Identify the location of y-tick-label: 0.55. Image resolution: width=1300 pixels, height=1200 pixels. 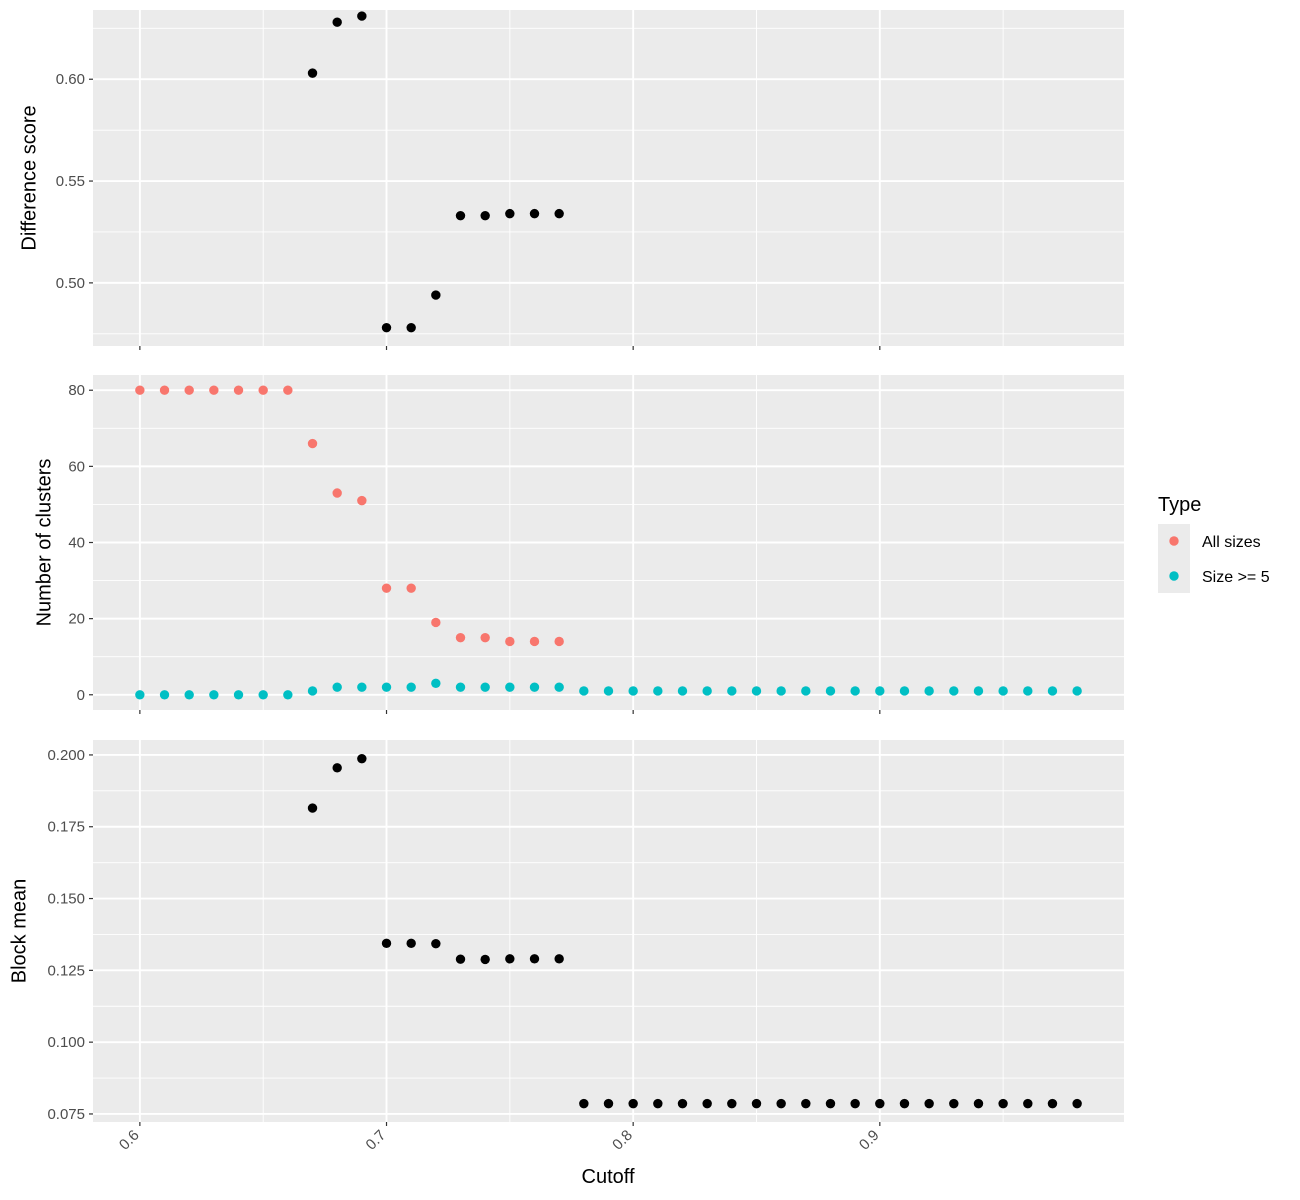
(70, 181).